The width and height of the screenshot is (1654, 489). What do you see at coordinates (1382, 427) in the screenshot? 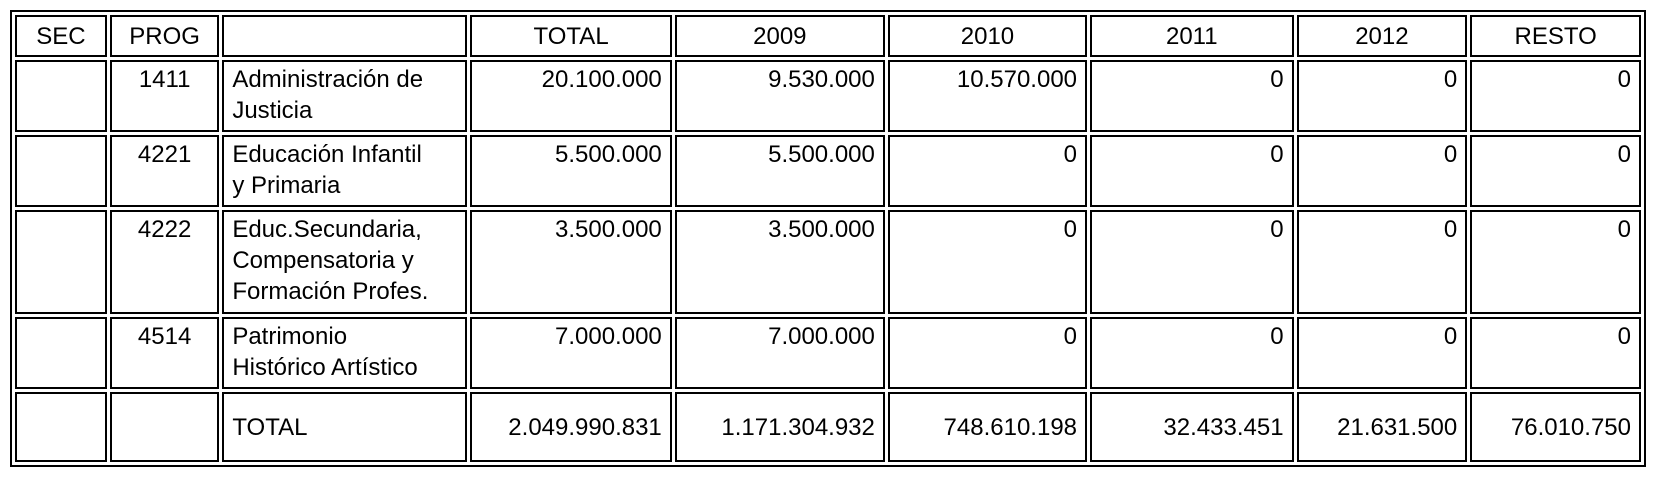
I see `total-cell-2012: 21.631.500` at bounding box center [1382, 427].